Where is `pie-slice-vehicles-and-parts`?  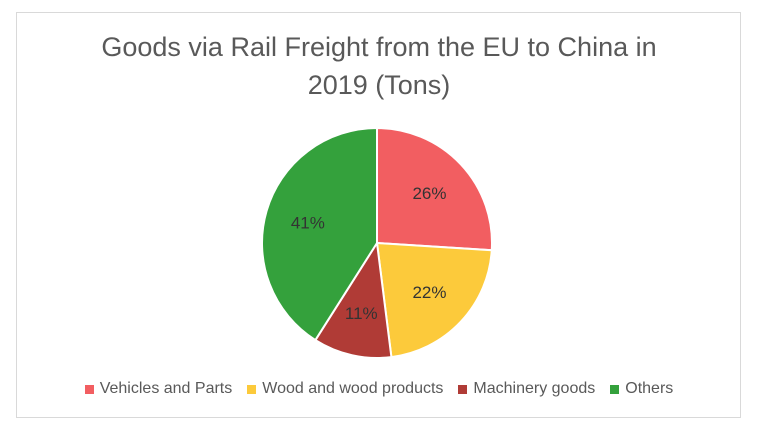
pie-slice-vehicles-and-parts is located at coordinates (434, 189).